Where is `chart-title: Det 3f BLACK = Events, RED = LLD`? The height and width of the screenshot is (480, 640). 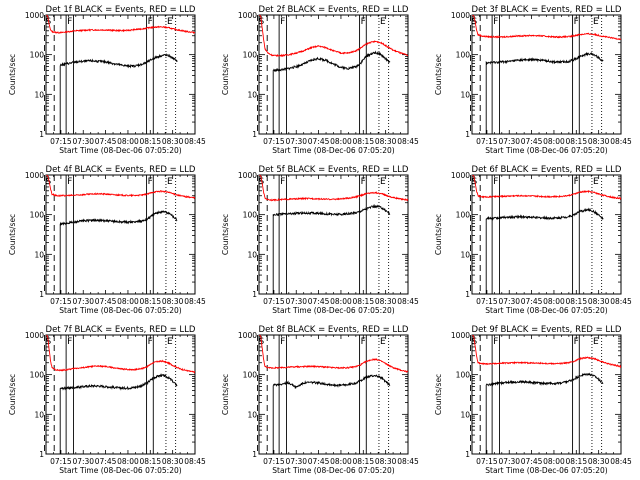 chart-title: Det 3f BLACK = Events, RED = LLD is located at coordinates (547, 10).